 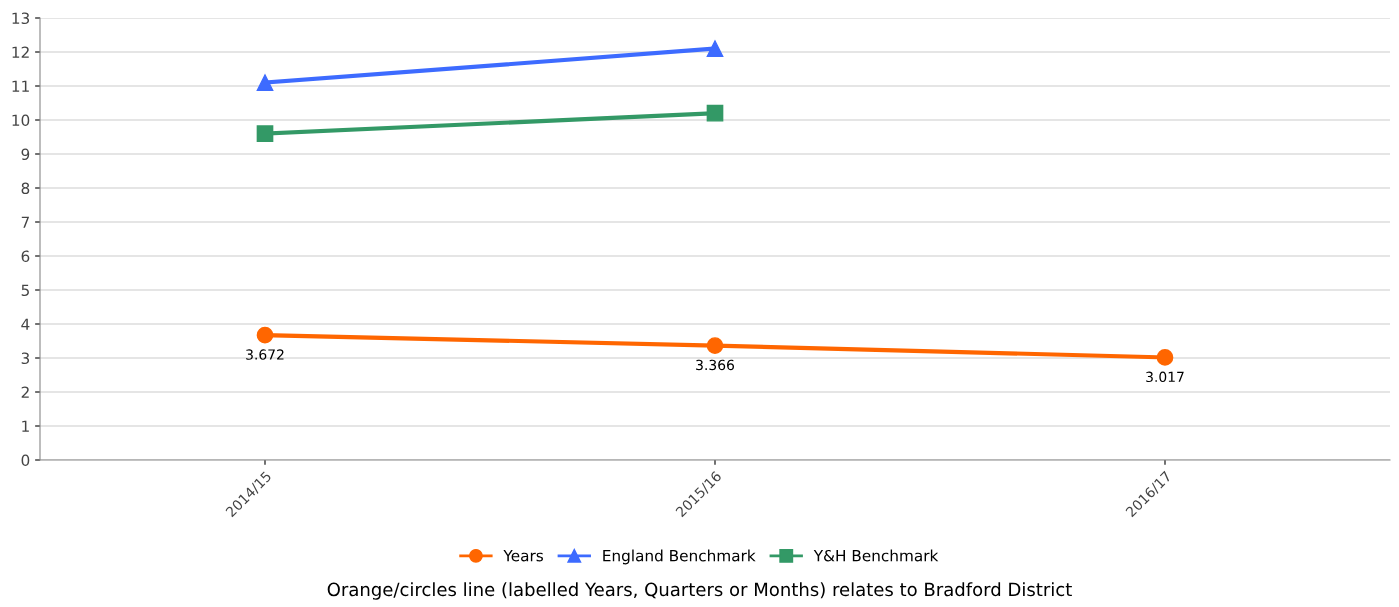 What do you see at coordinates (25, 358) in the screenshot?
I see `y-tick-label: 3` at bounding box center [25, 358].